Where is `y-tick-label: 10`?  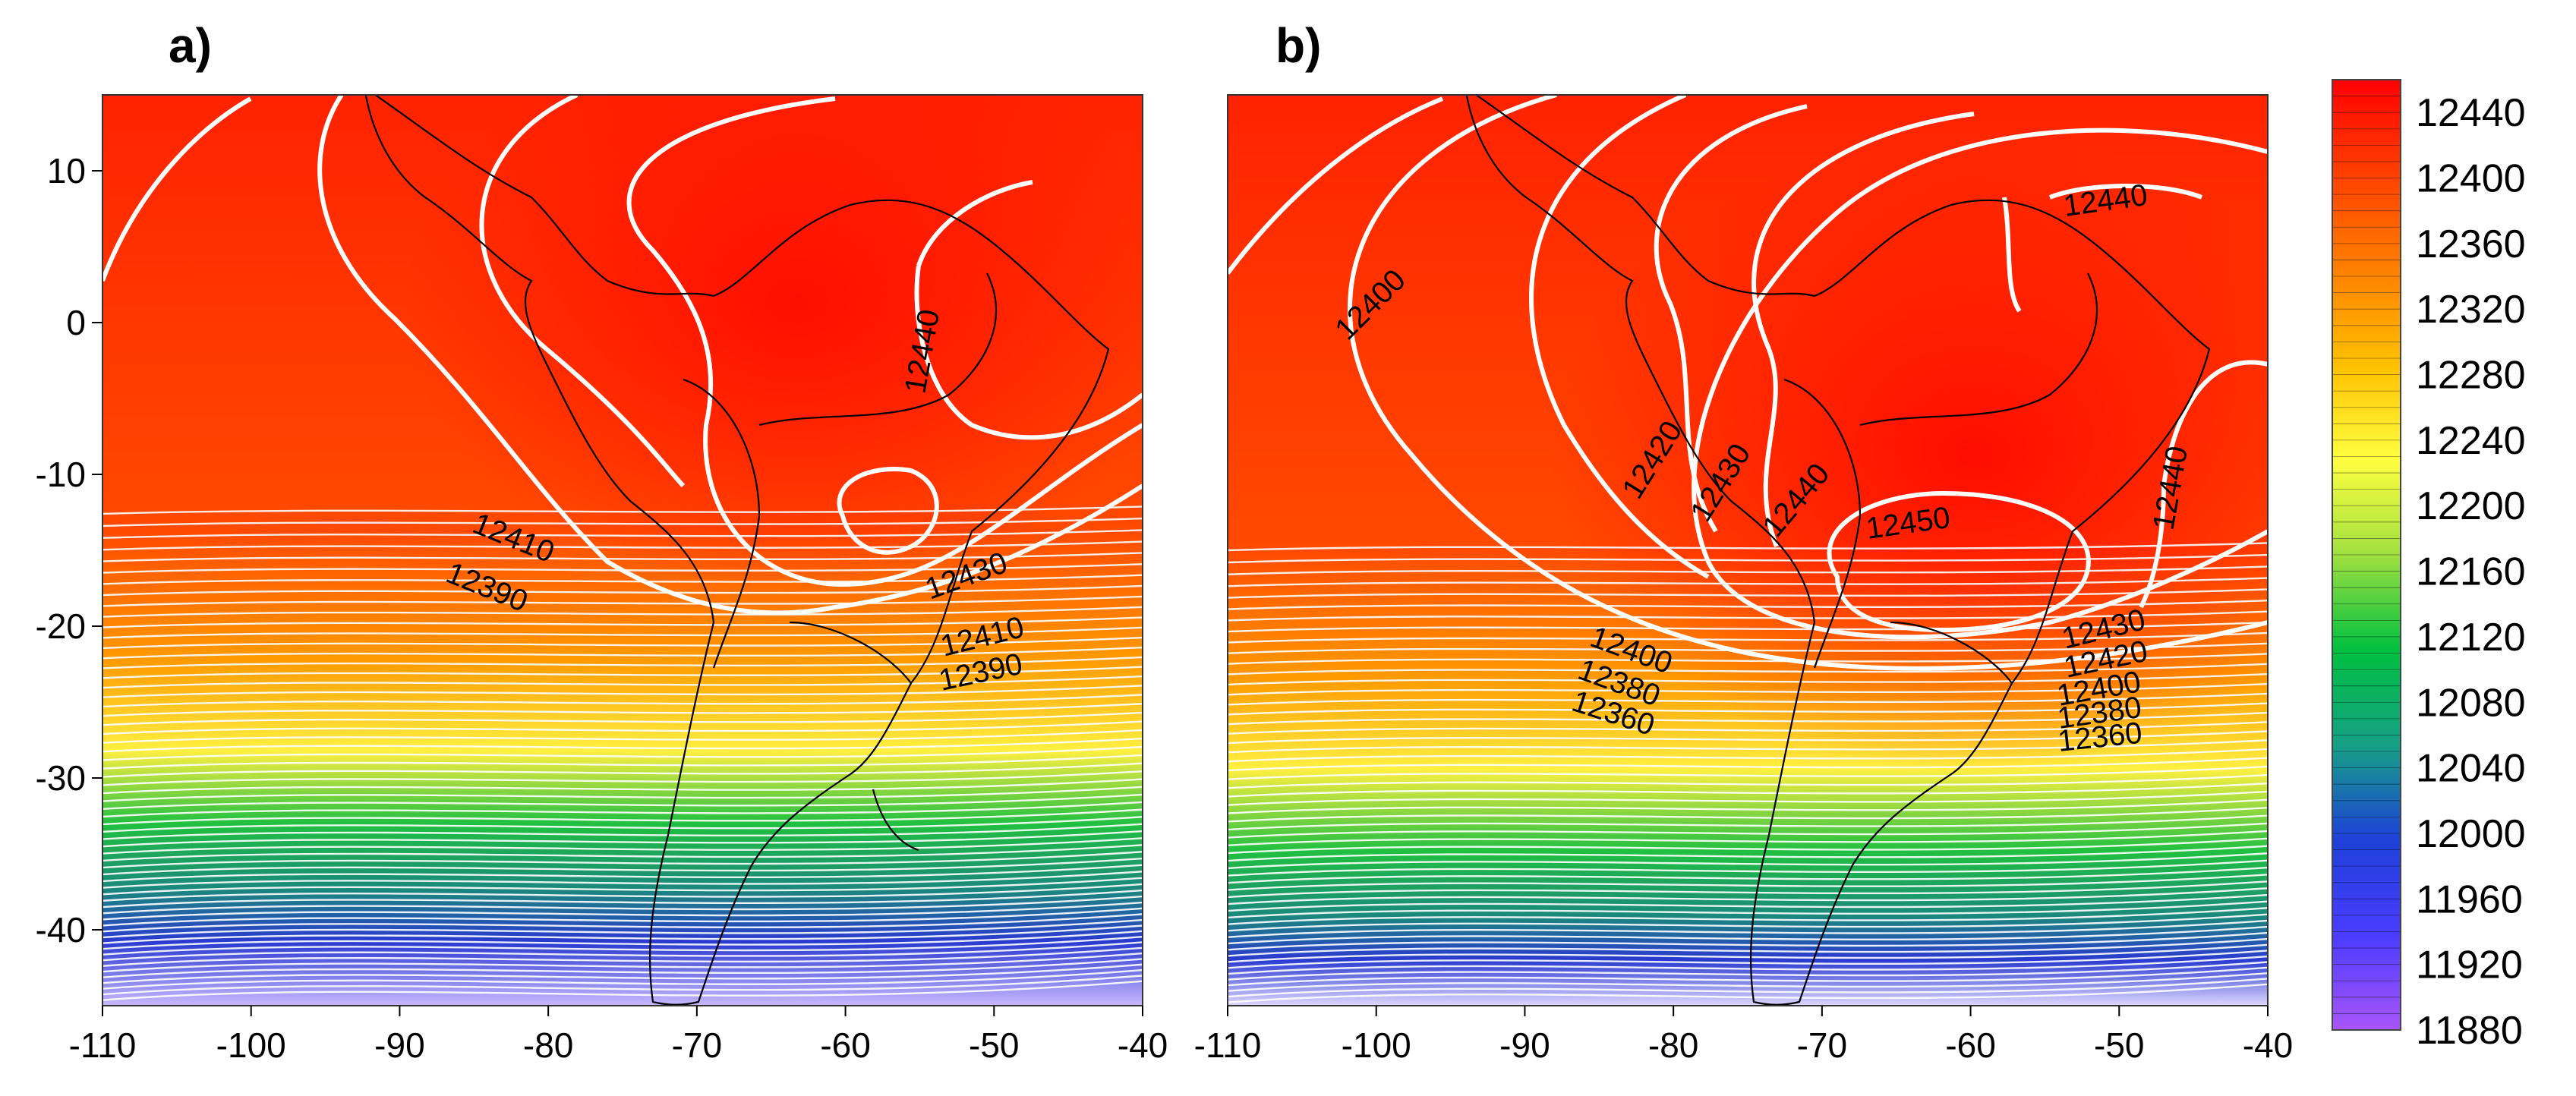 y-tick-label: 10 is located at coordinates (66, 171).